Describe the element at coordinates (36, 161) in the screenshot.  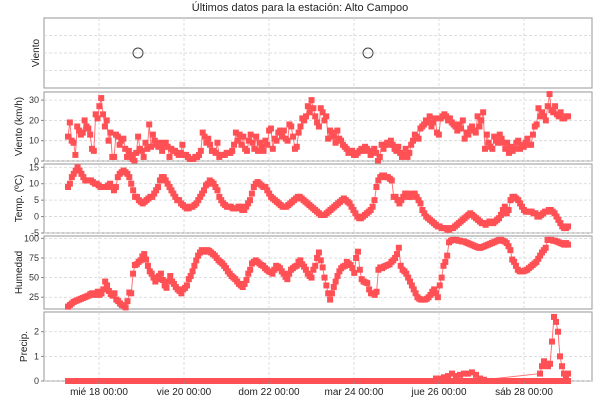
I see `y-tick-label: 0` at that location.